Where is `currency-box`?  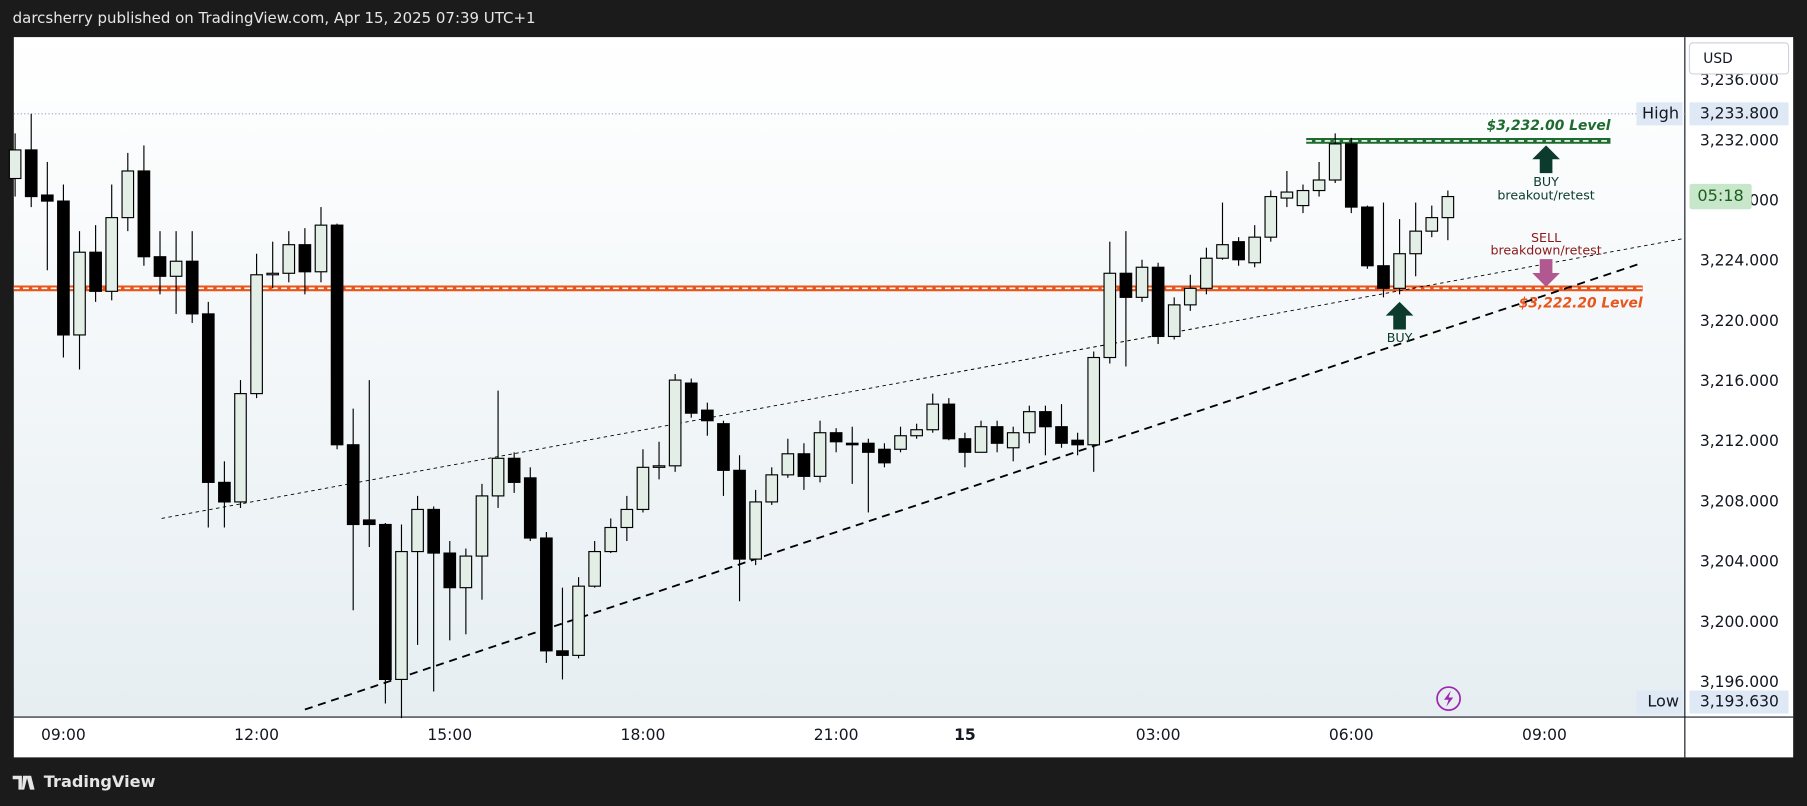 currency-box is located at coordinates (1739, 58).